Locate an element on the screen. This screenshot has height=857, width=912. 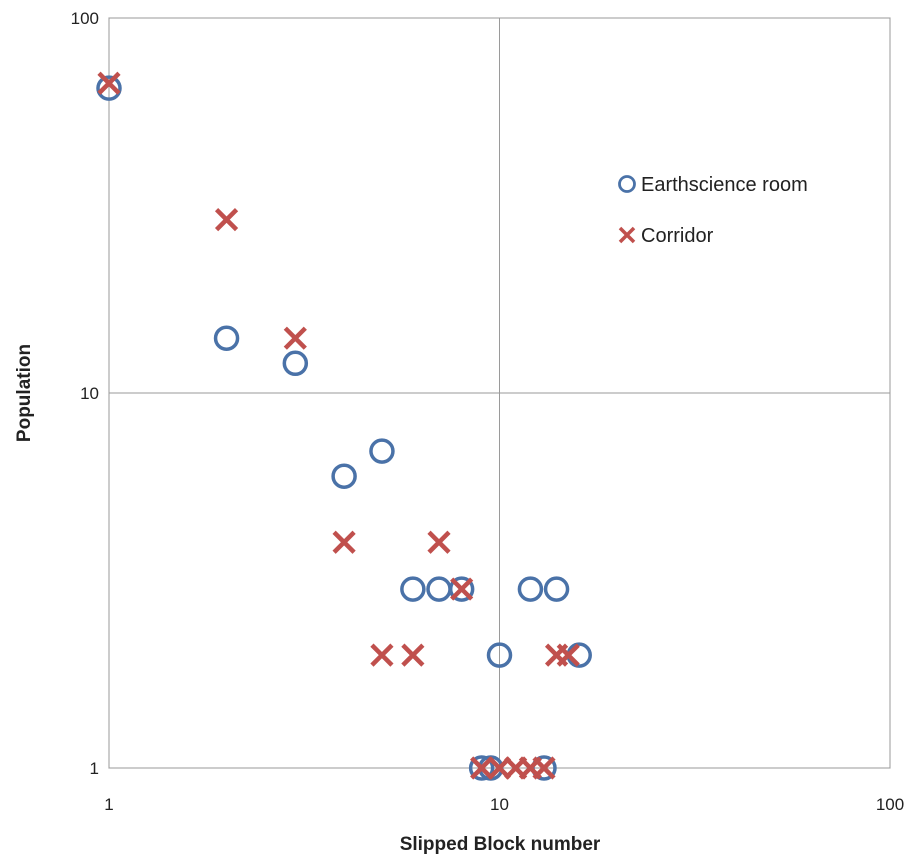
legend-marker-x is located at coordinates (627, 235).